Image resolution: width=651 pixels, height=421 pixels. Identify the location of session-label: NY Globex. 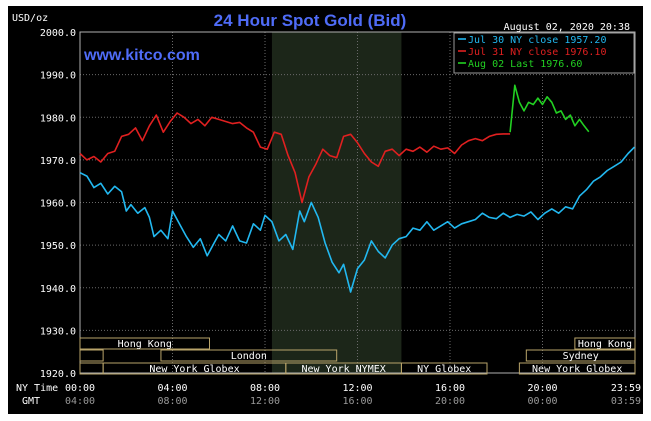
(444, 369).